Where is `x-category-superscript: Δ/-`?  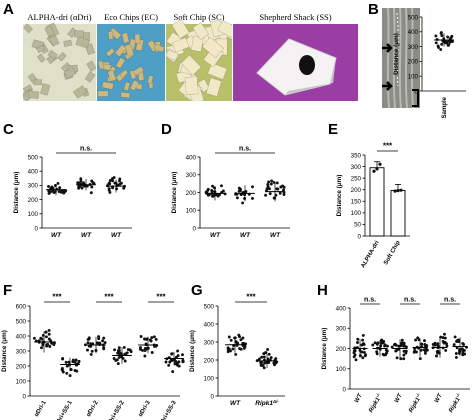 x-category-superscript: Δ/- is located at coordinates (275, 401).